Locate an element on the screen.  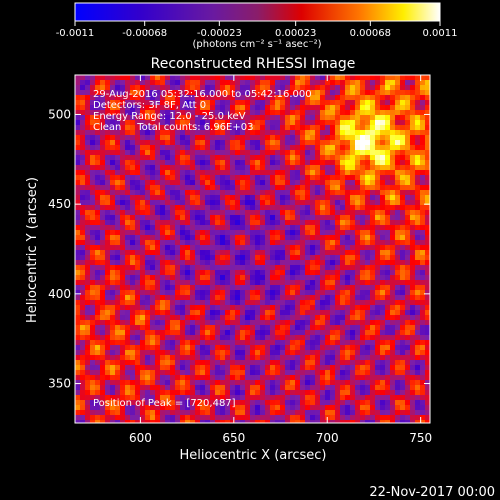
colorbar-frame is located at coordinates (257, 12).